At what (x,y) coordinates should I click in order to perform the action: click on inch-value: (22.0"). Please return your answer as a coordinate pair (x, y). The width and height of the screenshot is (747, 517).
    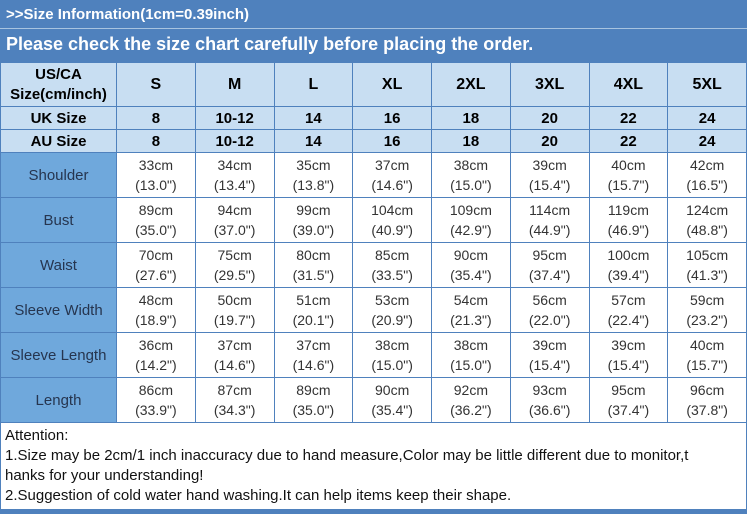
    Looking at the image, I should click on (549, 320).